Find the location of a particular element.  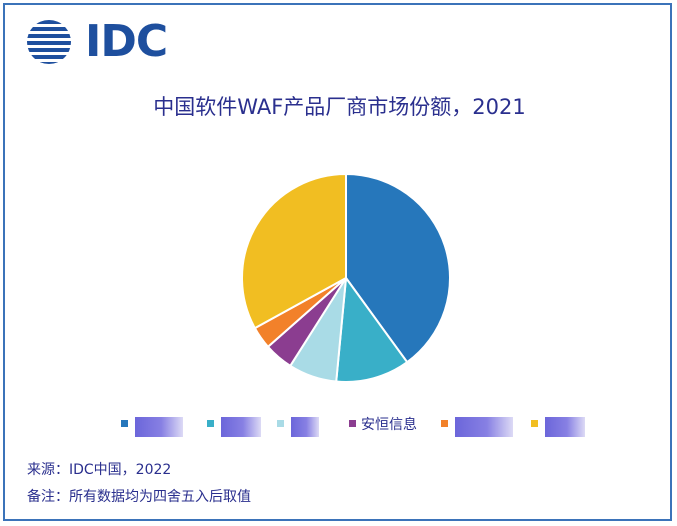

globe-icon is located at coordinates (49, 42).